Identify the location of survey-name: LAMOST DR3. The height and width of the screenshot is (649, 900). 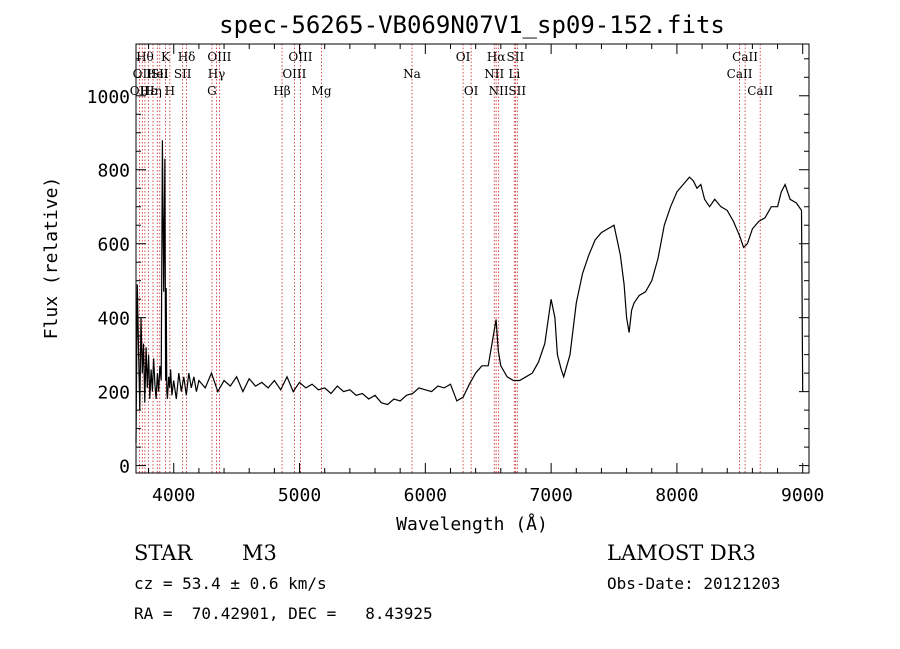
(681, 553).